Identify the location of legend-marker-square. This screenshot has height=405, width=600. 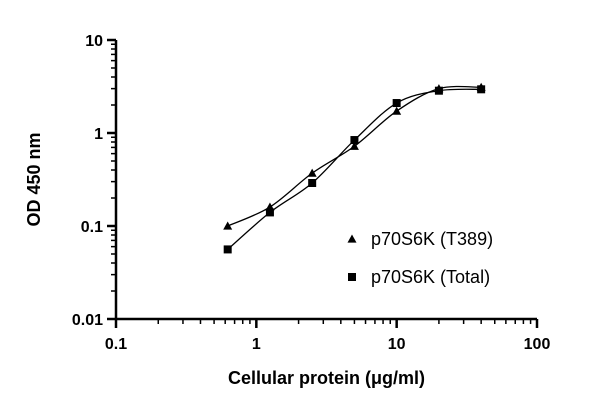
(352, 277).